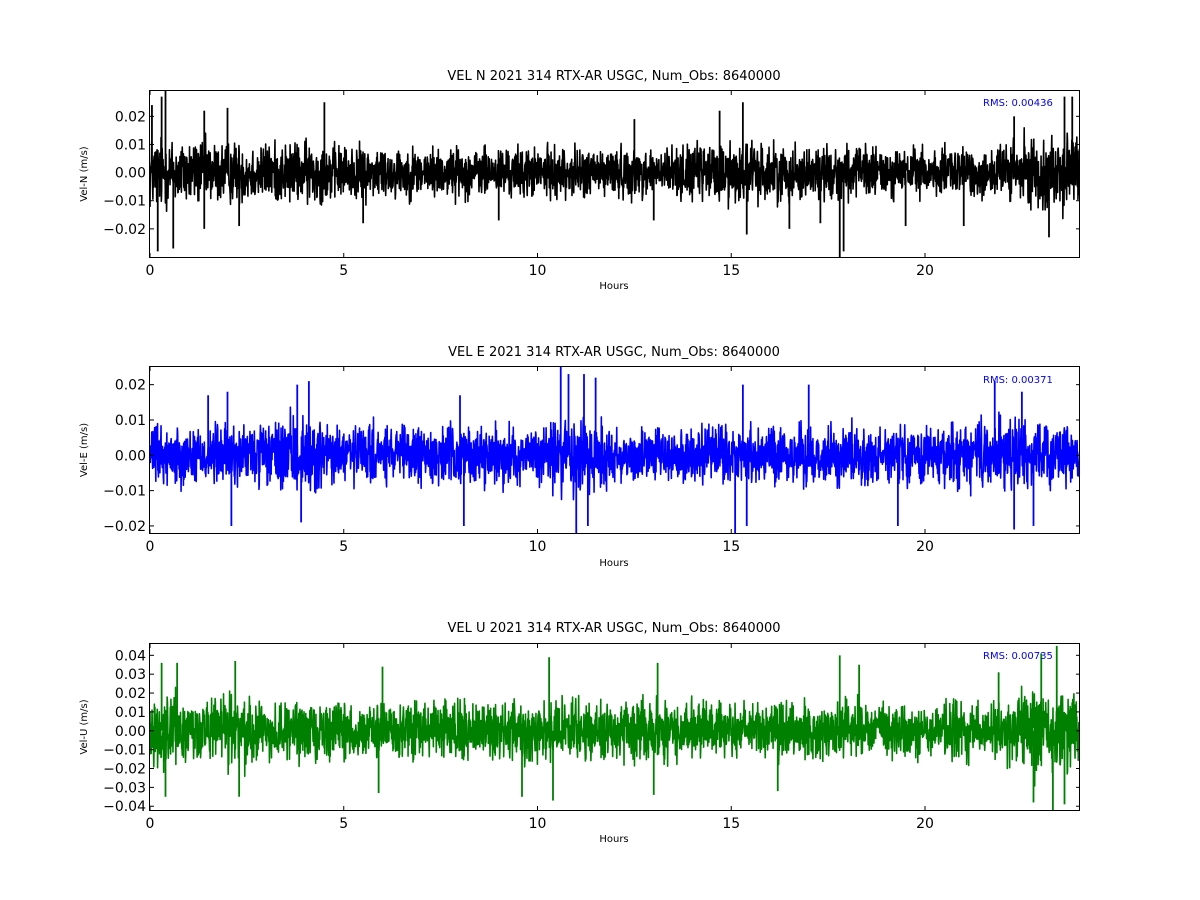 This screenshot has height=900, width=1200. Describe the element at coordinates (84, 726) in the screenshot. I see `y-axis-label: Vel-U (m/s)` at that location.